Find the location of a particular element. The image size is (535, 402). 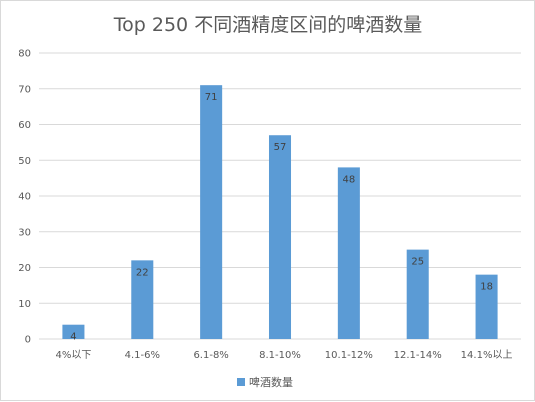

y-axis-ticks: 0 10 20 30 40 50 60 70 80 is located at coordinates (24, 197).